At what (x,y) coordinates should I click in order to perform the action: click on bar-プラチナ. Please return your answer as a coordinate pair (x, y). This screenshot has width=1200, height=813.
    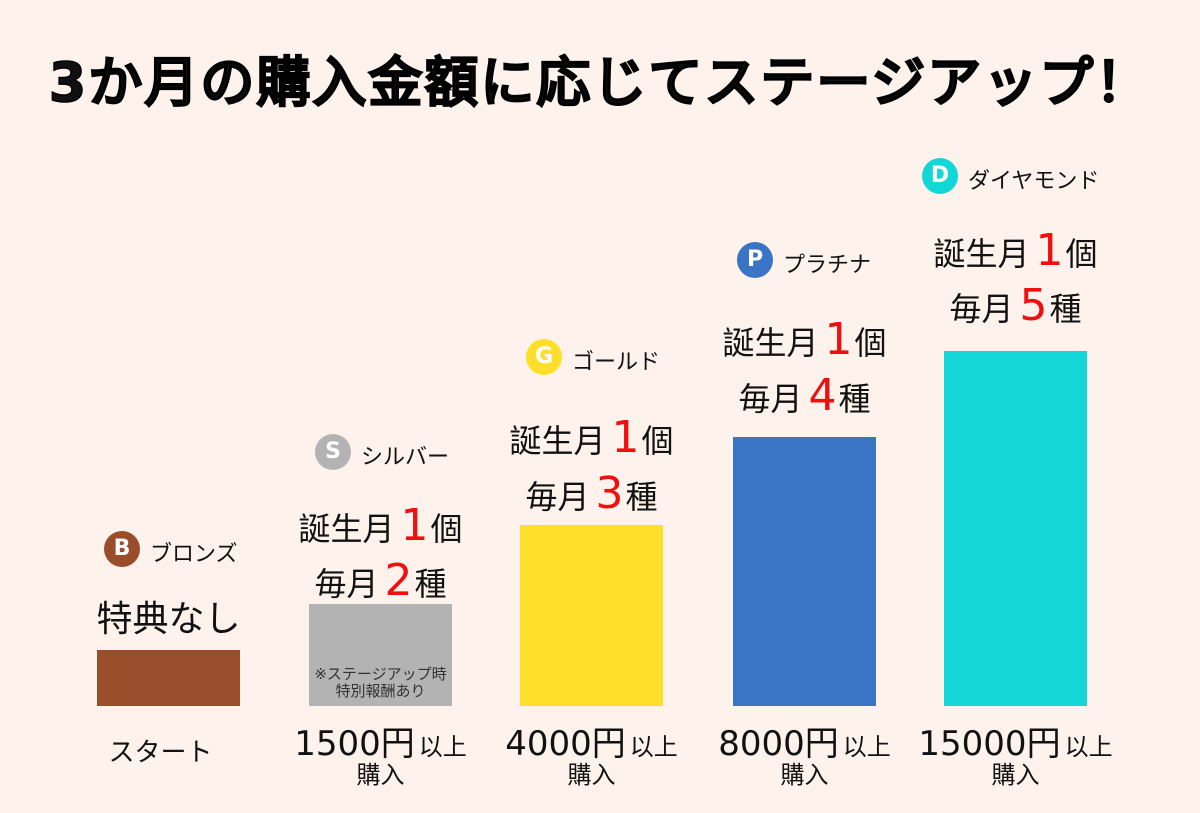
    Looking at the image, I should click on (804, 571).